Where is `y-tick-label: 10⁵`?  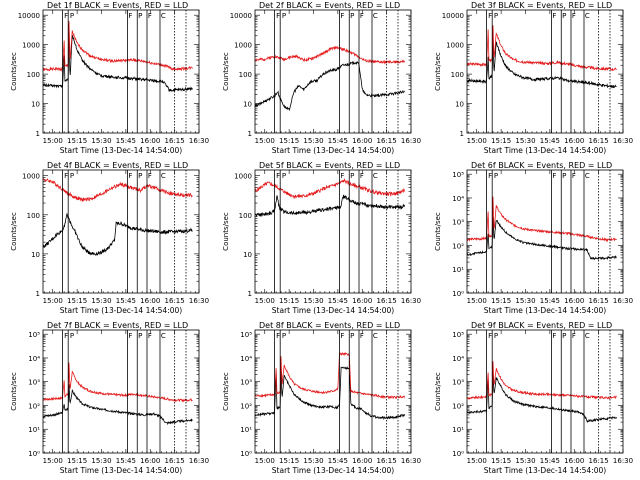 y-tick-label: 10⁵ is located at coordinates (458, 175).